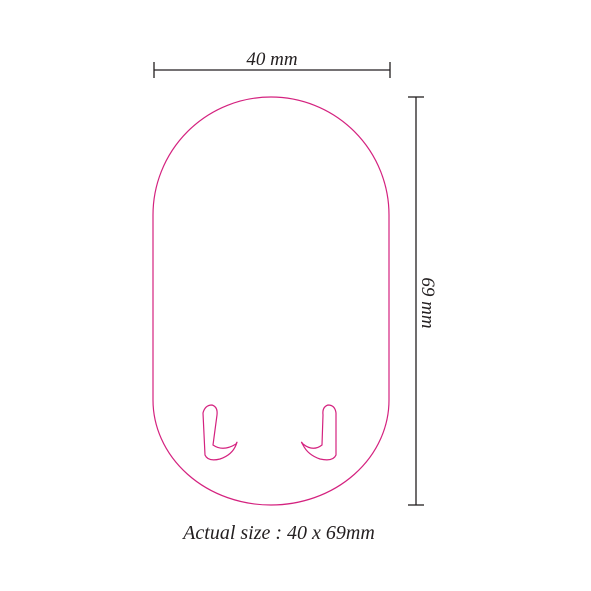 The image size is (591, 591). Describe the element at coordinates (278, 533) in the screenshot. I see `actual-size-caption: Actual size : 40 x 69mm` at that location.